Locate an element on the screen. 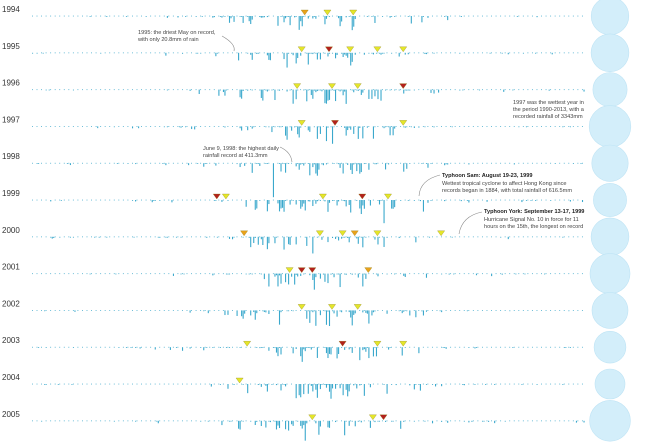 This screenshot has height=446, width=652. annotation-line: with only 20.8mm of rain is located at coordinates (168, 40).